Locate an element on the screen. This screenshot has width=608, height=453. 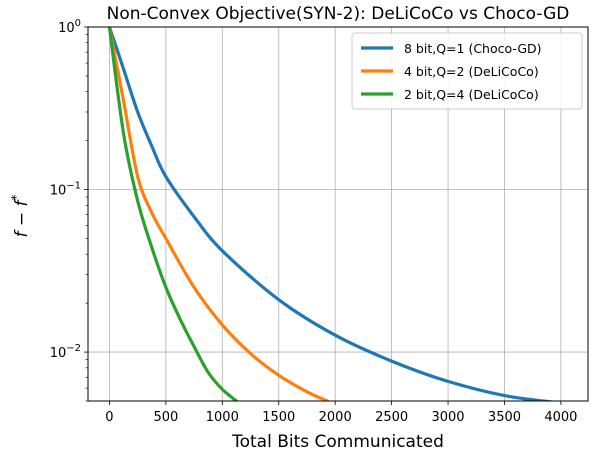
y-tick-label: 10⁰ is located at coordinates (69, 27).